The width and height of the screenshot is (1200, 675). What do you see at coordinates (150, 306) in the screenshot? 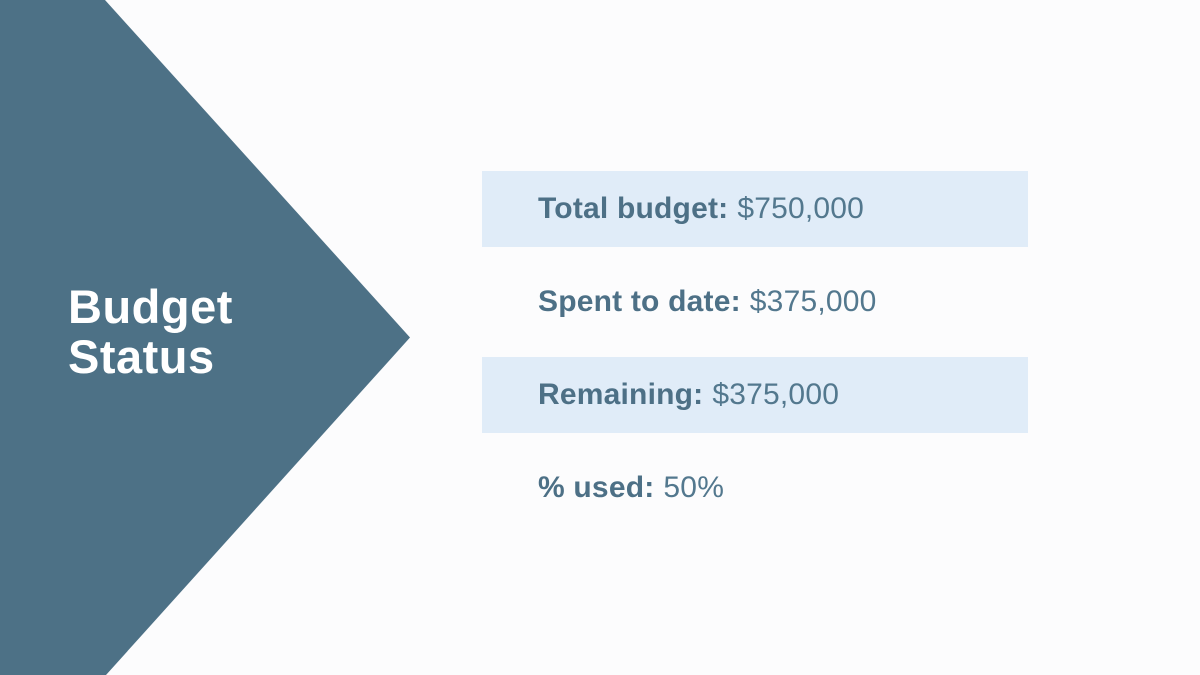
I see `page-title-line-1: Budget` at bounding box center [150, 306].